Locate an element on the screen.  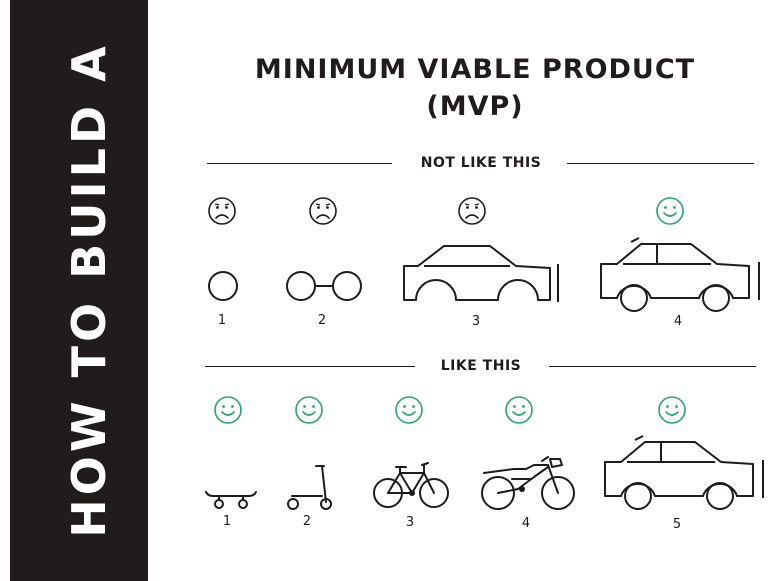
section-label-like-this: LIKE THIS is located at coordinates (481, 366).